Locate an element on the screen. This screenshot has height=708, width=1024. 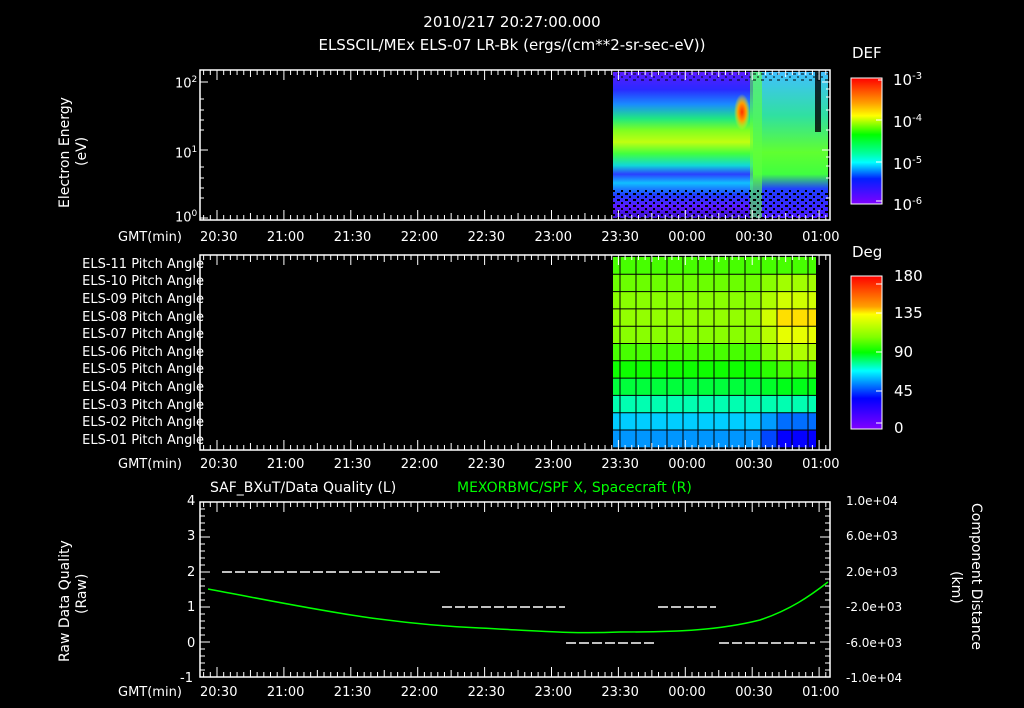
data-quality-line is located at coordinates (518, 607).